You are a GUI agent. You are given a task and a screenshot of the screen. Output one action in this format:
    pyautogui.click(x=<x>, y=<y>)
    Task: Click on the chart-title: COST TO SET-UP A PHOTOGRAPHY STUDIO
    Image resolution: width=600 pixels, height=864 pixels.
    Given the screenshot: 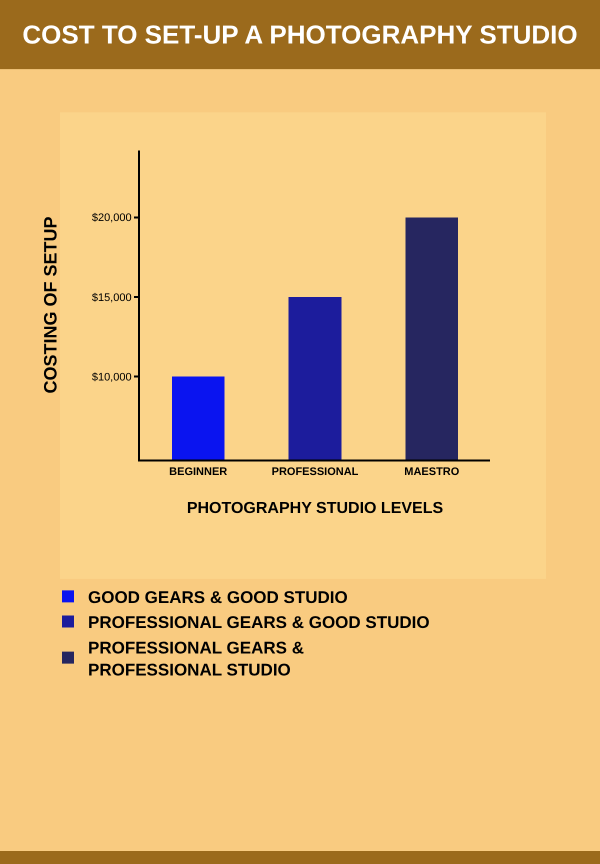 What is the action you would take?
    pyautogui.click(x=300, y=35)
    